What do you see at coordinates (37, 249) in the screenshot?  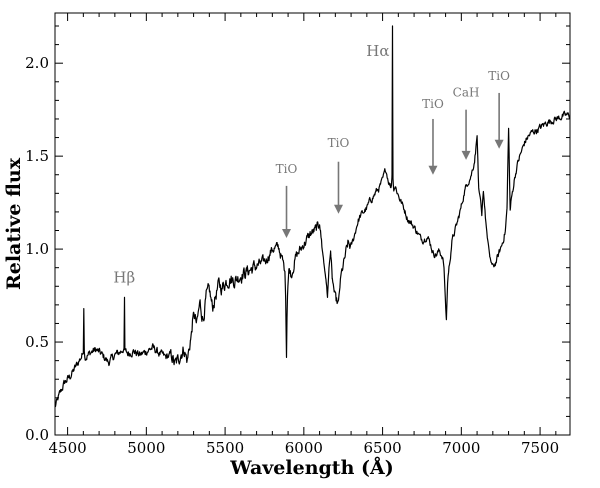 I see `y-tick-label: 1.0` at bounding box center [37, 249].